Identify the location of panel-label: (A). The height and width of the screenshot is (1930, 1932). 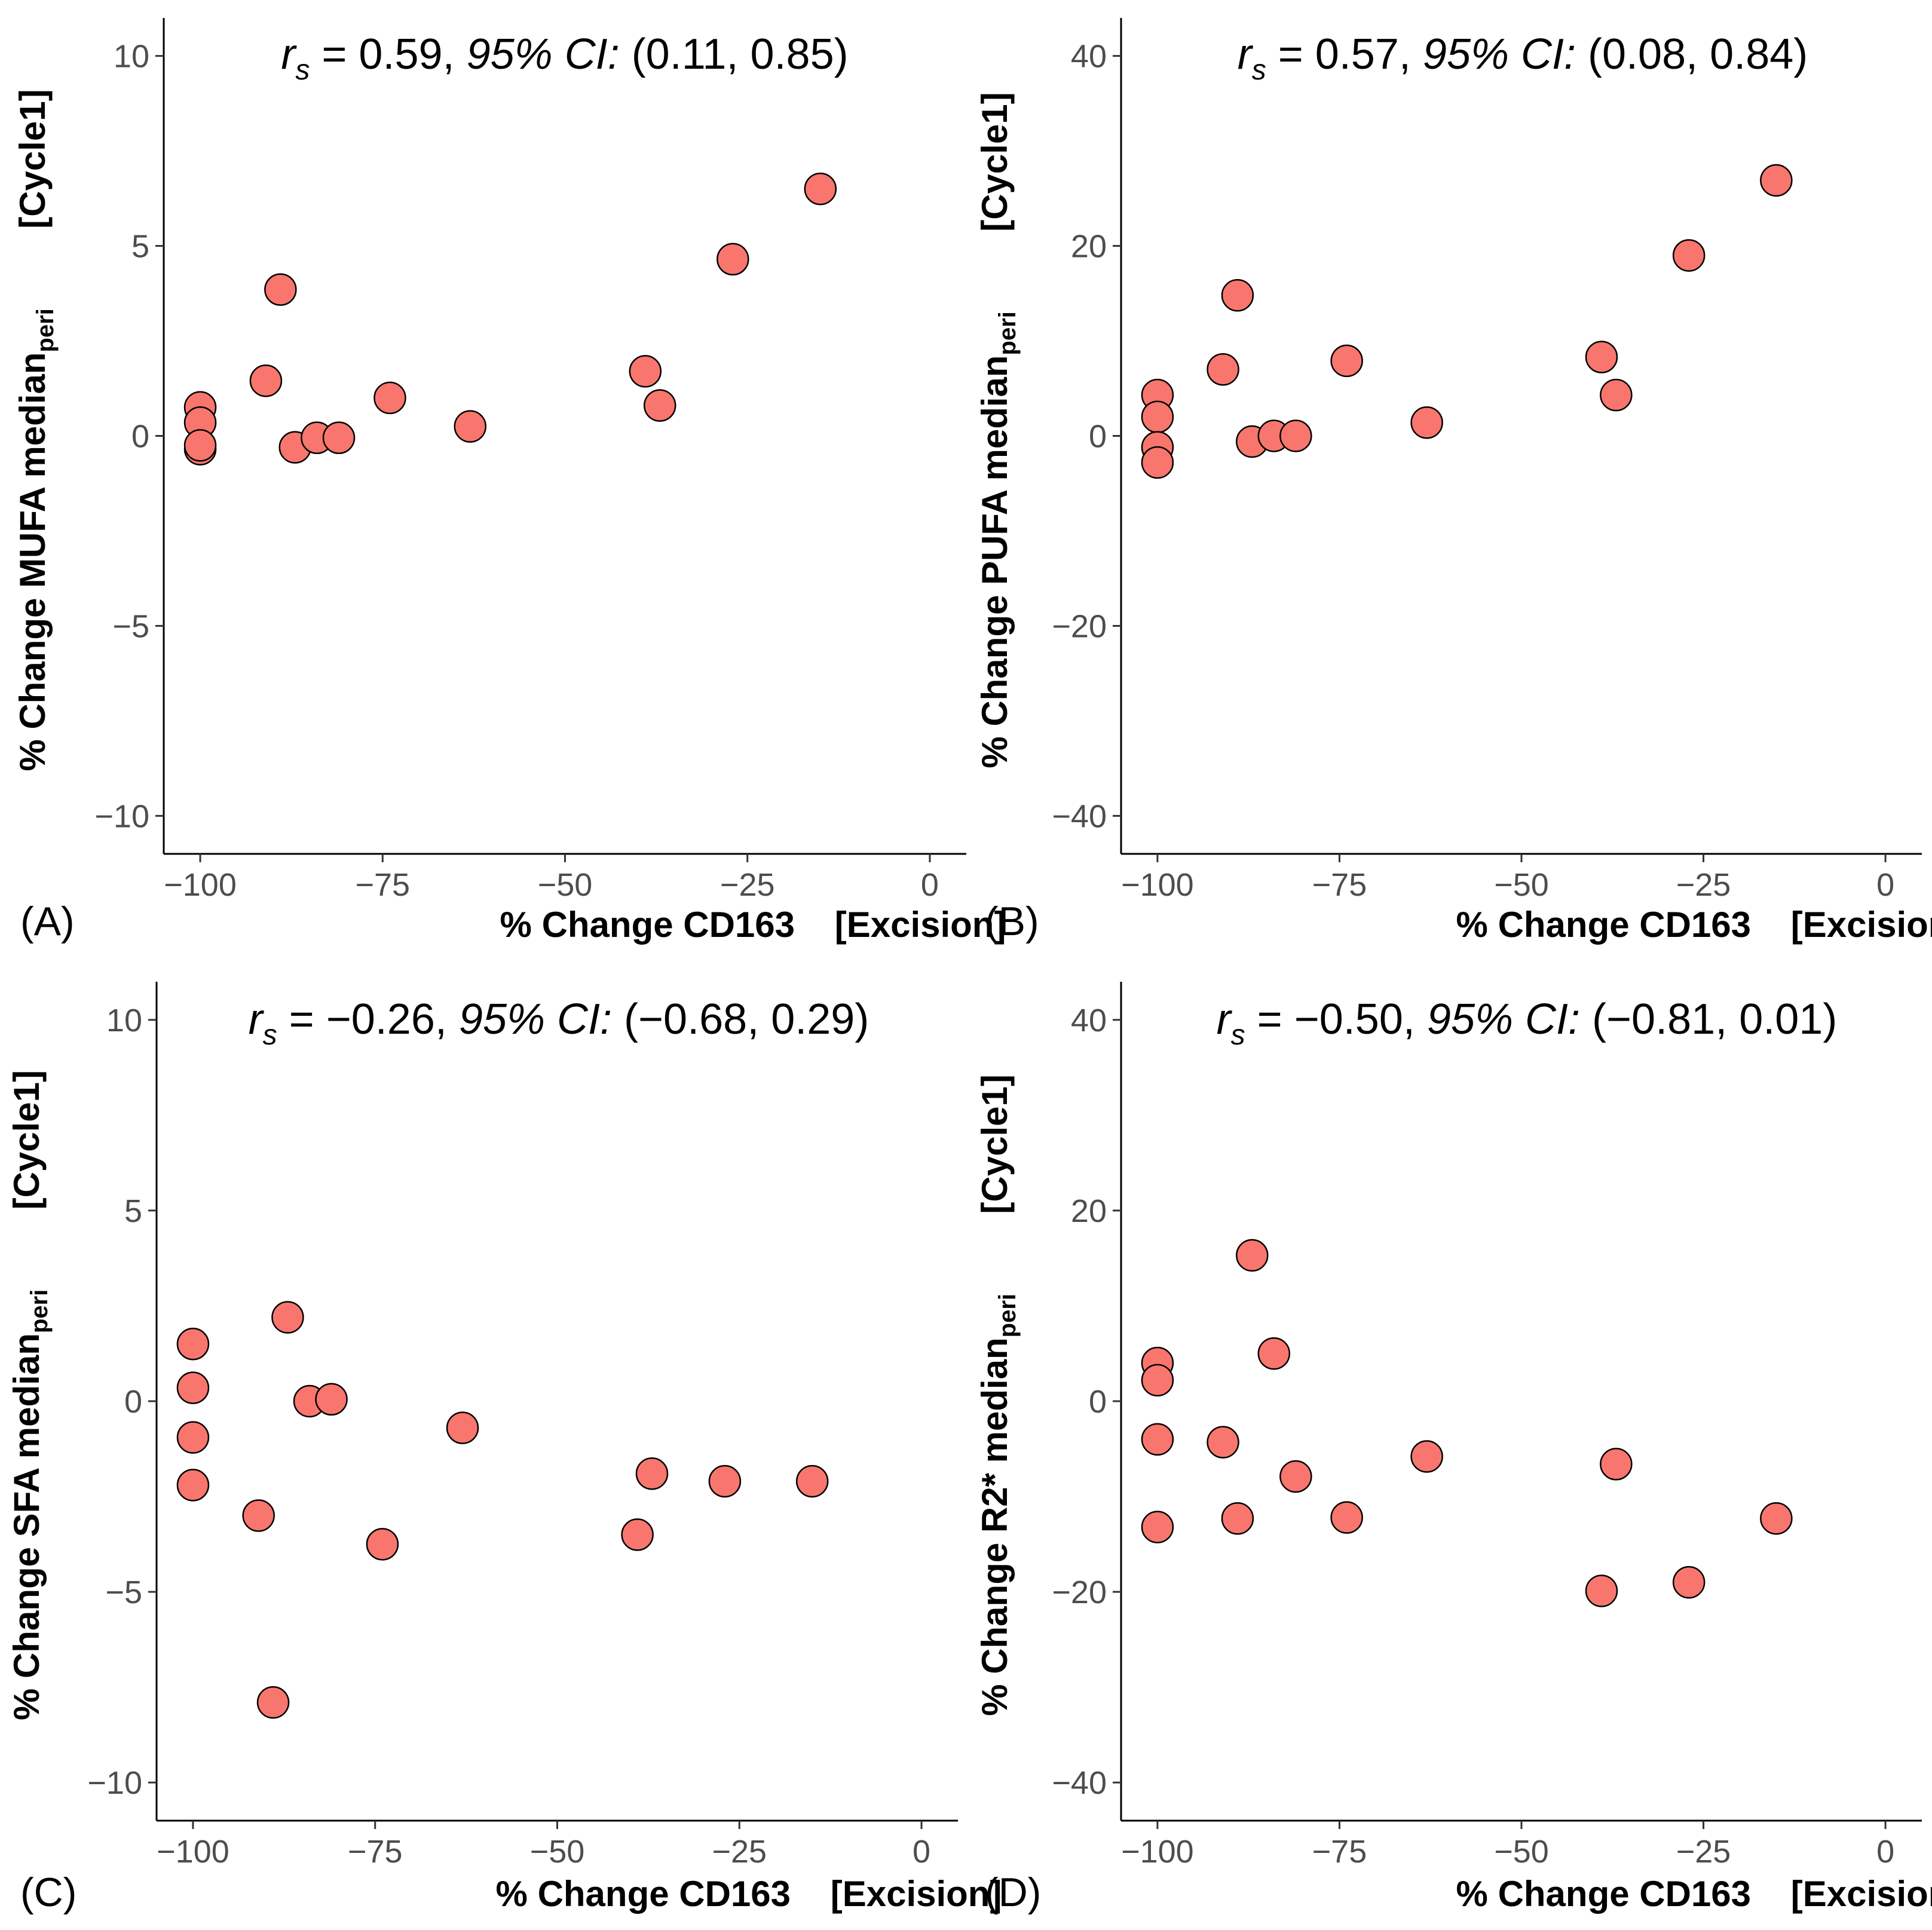
(47, 921).